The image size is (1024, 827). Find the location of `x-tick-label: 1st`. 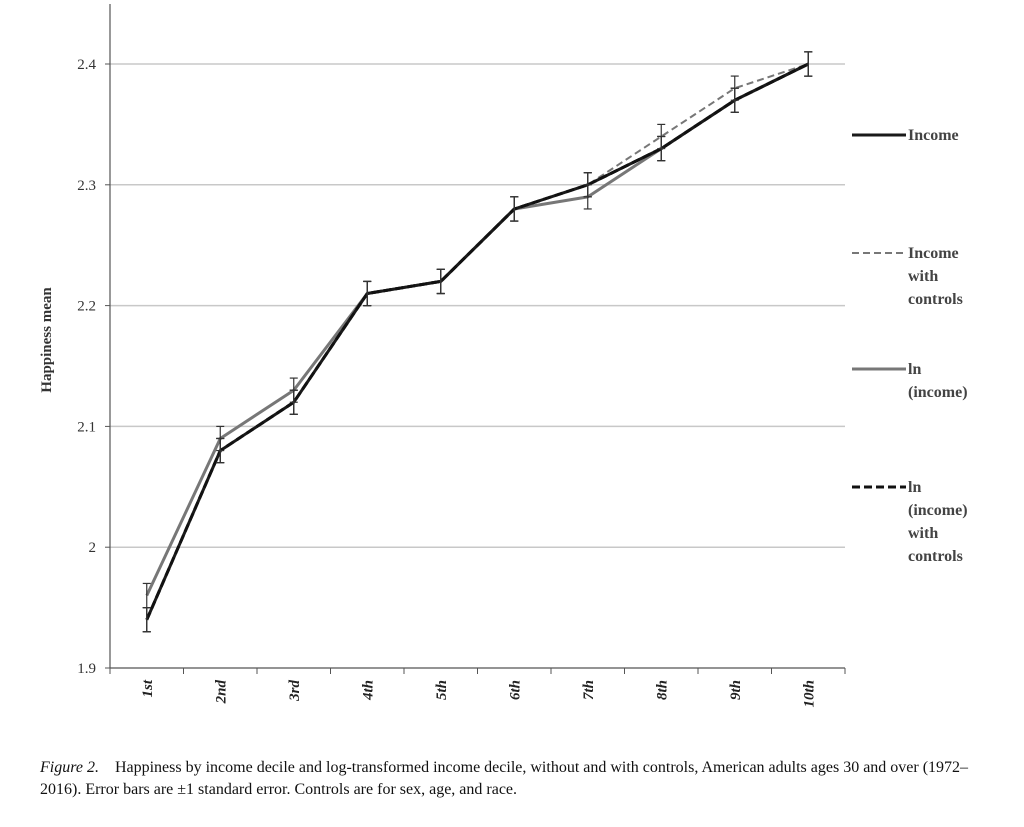

x-tick-label: 1st is located at coordinates (148, 688).